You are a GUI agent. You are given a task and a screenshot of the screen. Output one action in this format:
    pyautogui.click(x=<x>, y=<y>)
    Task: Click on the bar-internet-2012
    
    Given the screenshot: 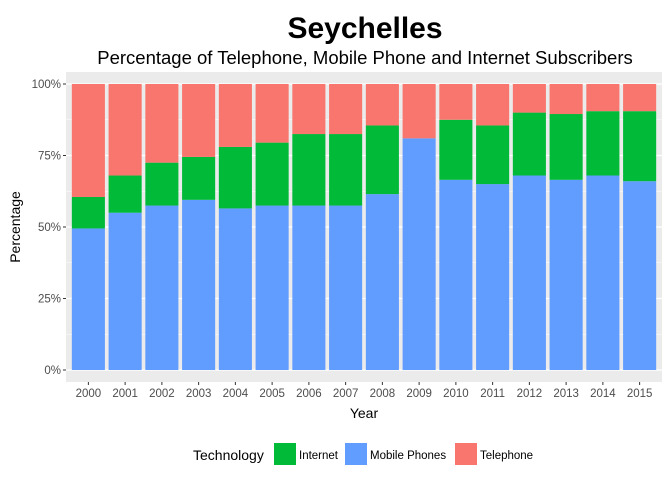 What is the action you would take?
    pyautogui.click(x=529, y=144)
    